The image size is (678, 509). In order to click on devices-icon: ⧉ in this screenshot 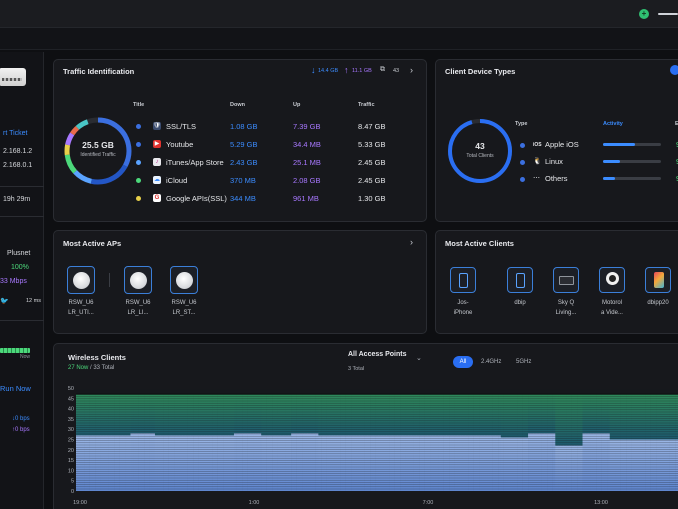, I will do `click(382, 69)`.